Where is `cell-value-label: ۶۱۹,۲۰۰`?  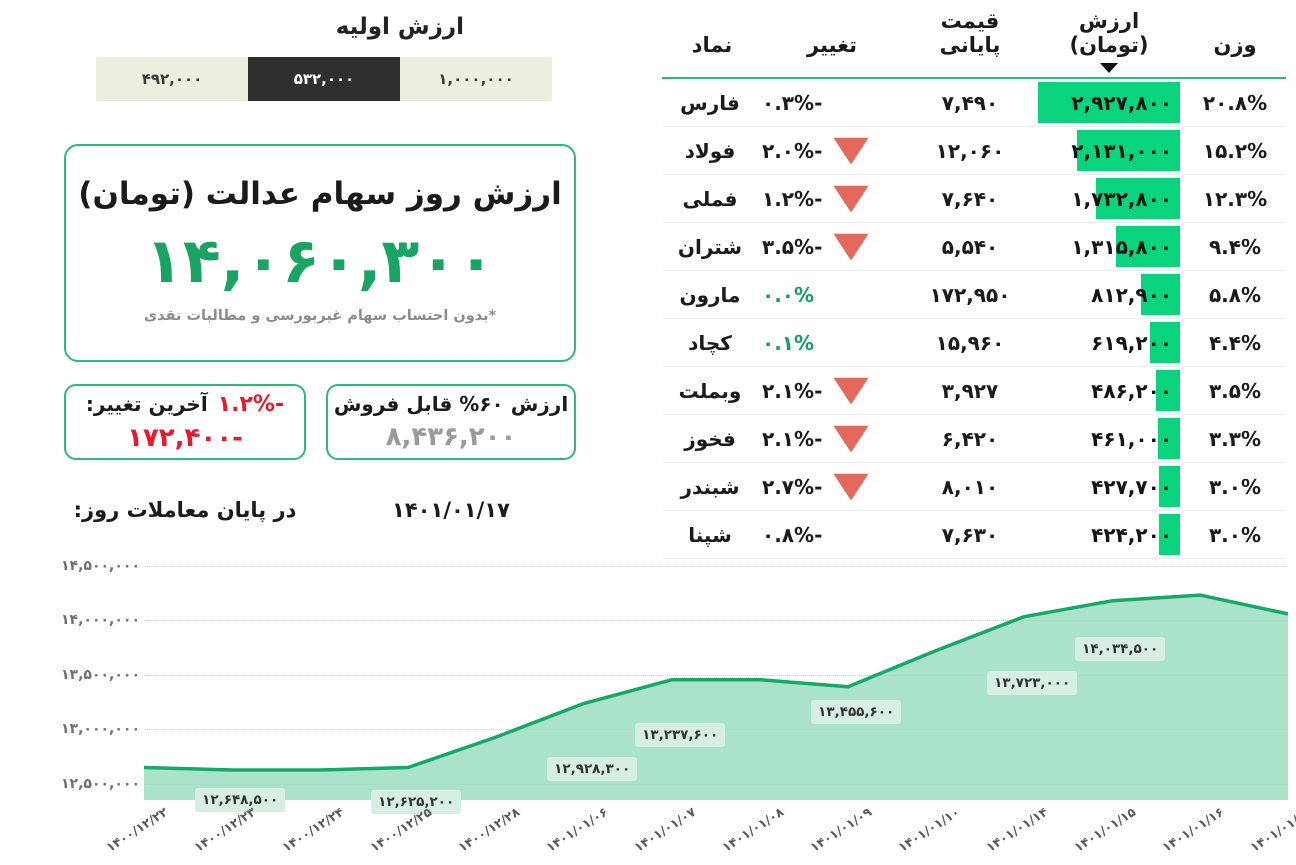
cell-value-label: ۶۱۹,۲۰۰ is located at coordinates (1131, 342).